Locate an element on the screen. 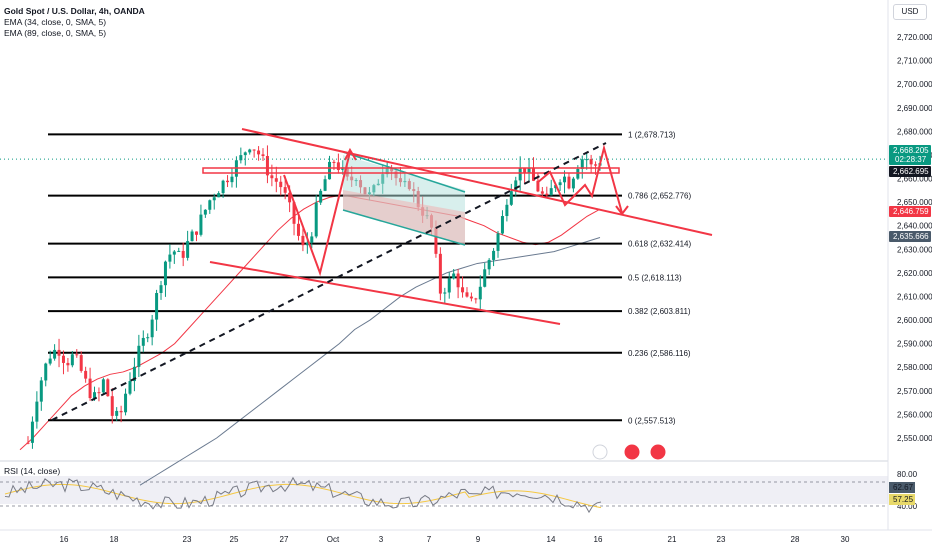 The width and height of the screenshot is (932, 550). descending-support-line is located at coordinates (385, 293).